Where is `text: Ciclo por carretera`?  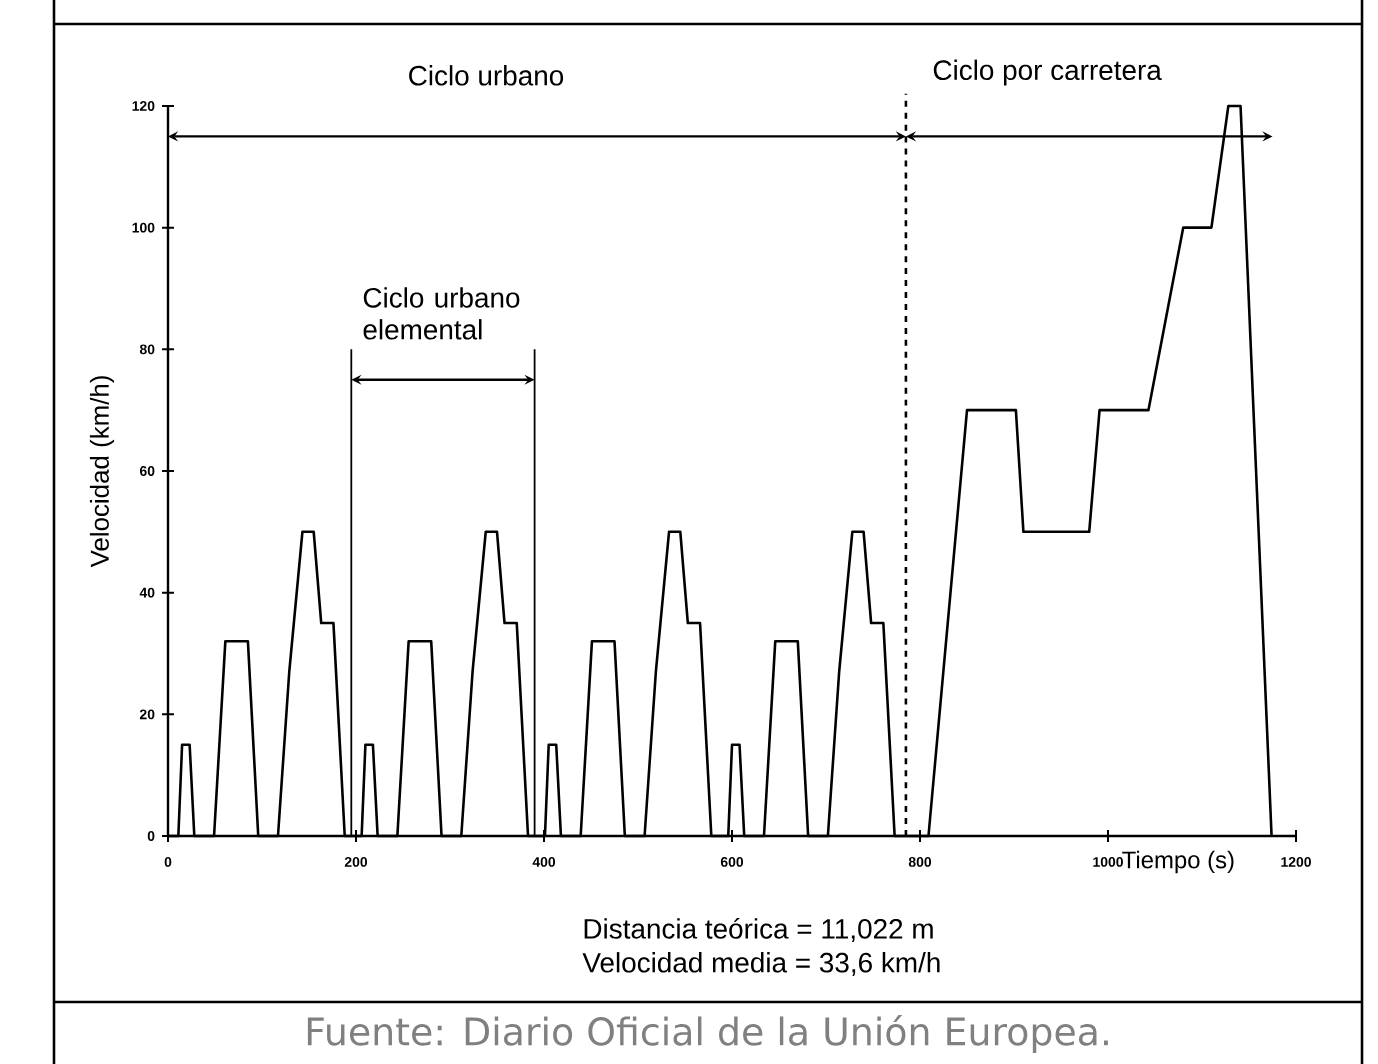
text: Ciclo por carretera is located at coordinates (1047, 72).